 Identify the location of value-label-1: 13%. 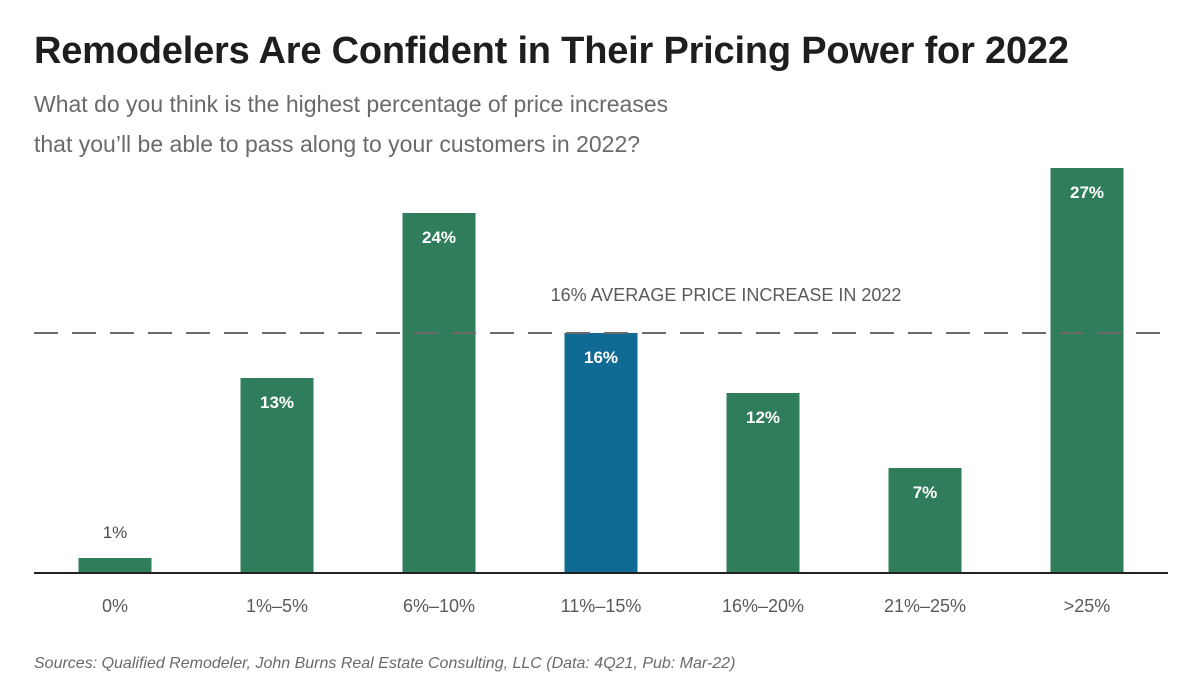
(277, 402).